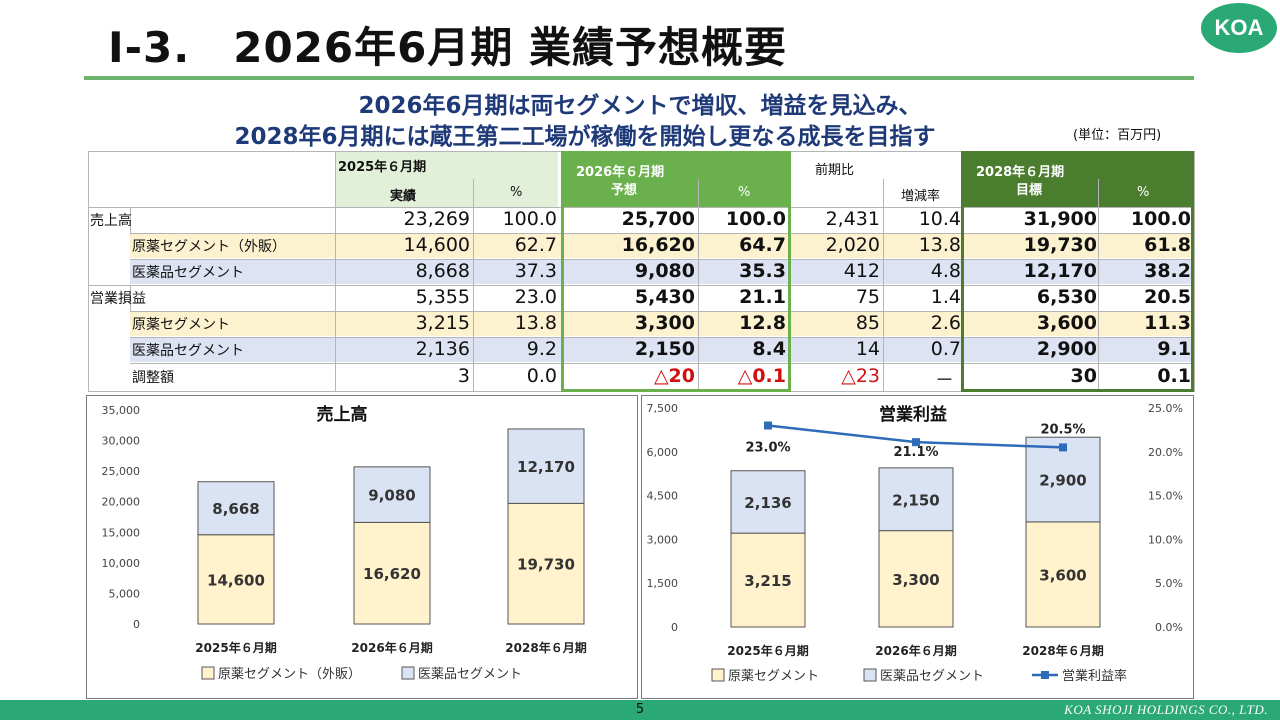 Image resolution: width=1280 pixels, height=720 pixels. What do you see at coordinates (121, 410) in the screenshot?
I see `y-tick-label: 35,000` at bounding box center [121, 410].